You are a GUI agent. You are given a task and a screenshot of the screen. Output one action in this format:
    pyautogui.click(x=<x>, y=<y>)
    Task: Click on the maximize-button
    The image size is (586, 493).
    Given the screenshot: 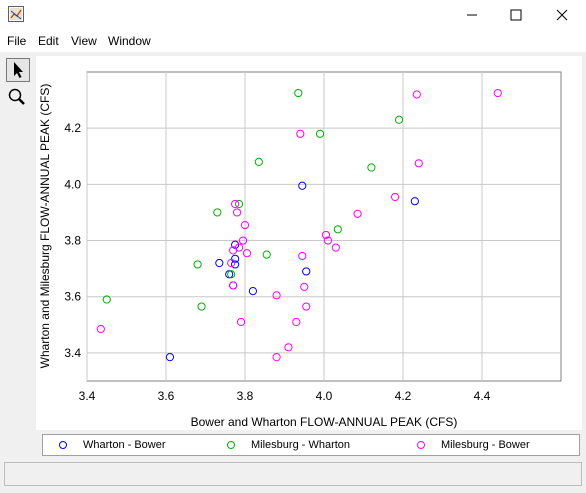 What is the action you would take?
    pyautogui.click(x=516, y=15)
    